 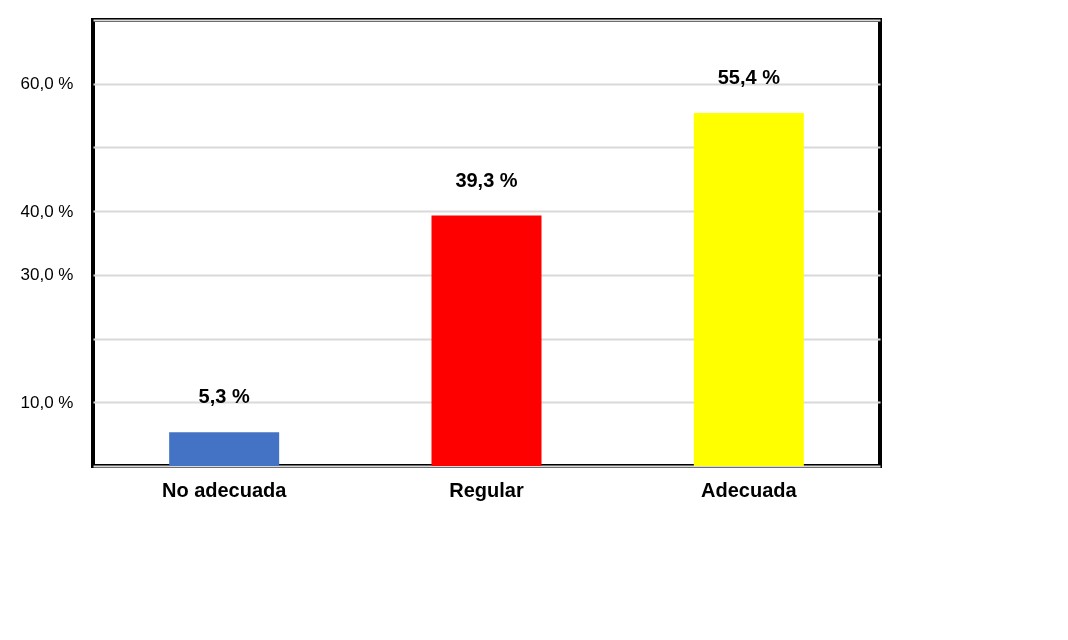 What do you see at coordinates (749, 489) in the screenshot?
I see `x-tick-label: Adecuada` at bounding box center [749, 489].